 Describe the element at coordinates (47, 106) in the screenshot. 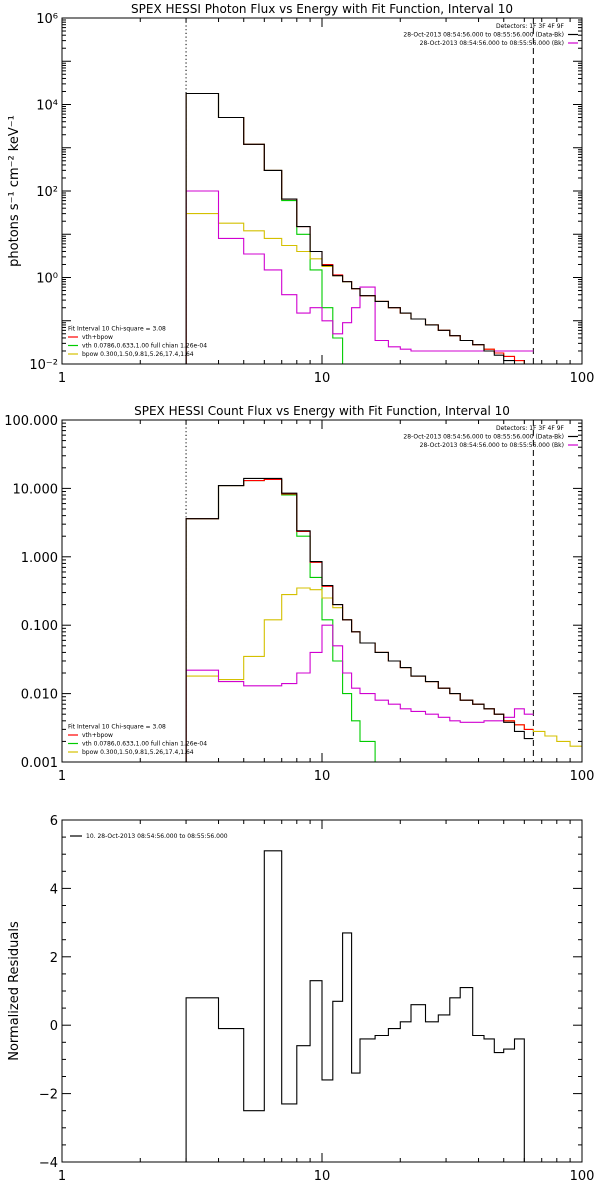

I see `y-tick-label: 10⁴` at that location.